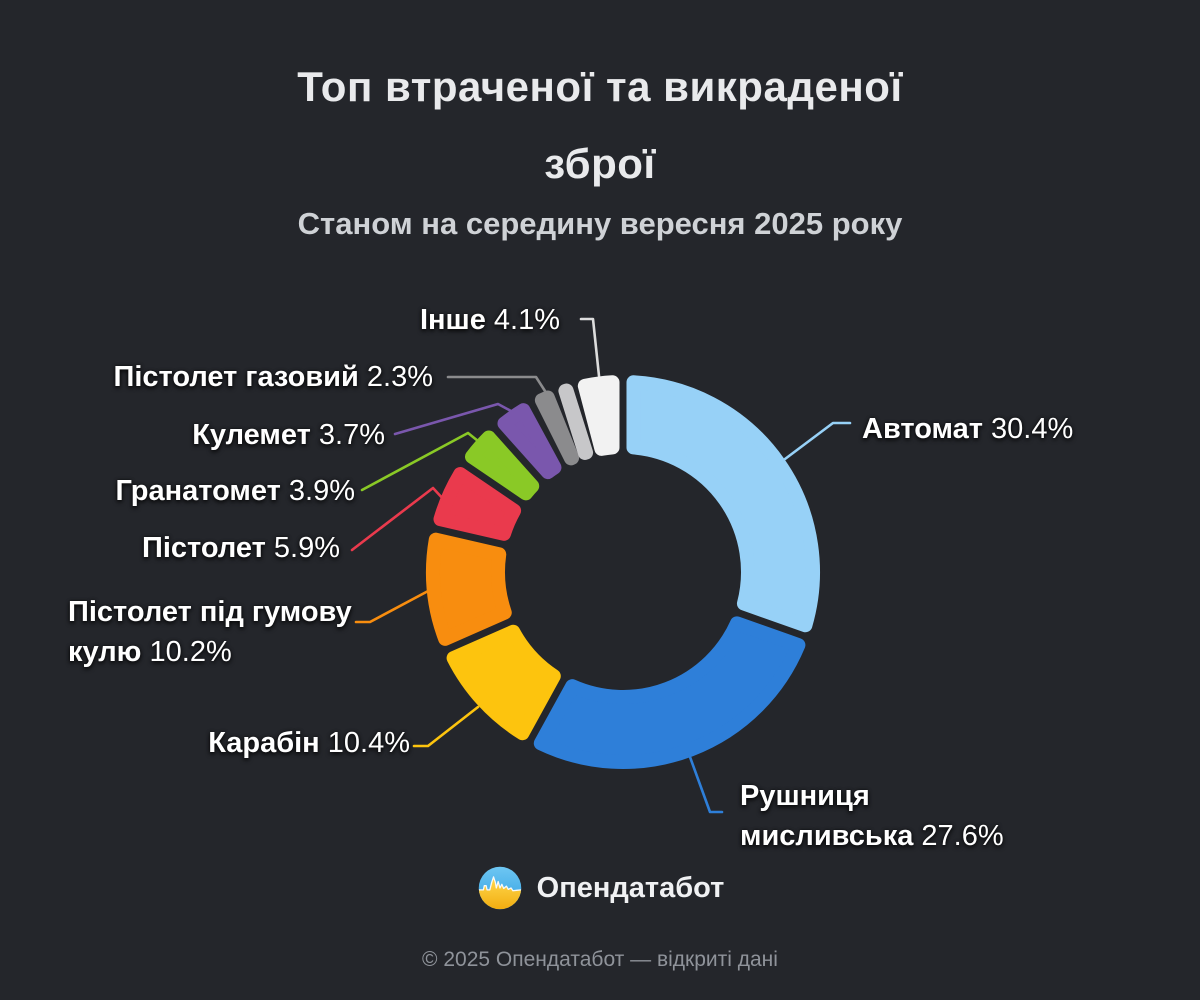 The height and width of the screenshot is (1000, 1200). I want to click on segment-label-value: 2.3%, so click(399, 377).